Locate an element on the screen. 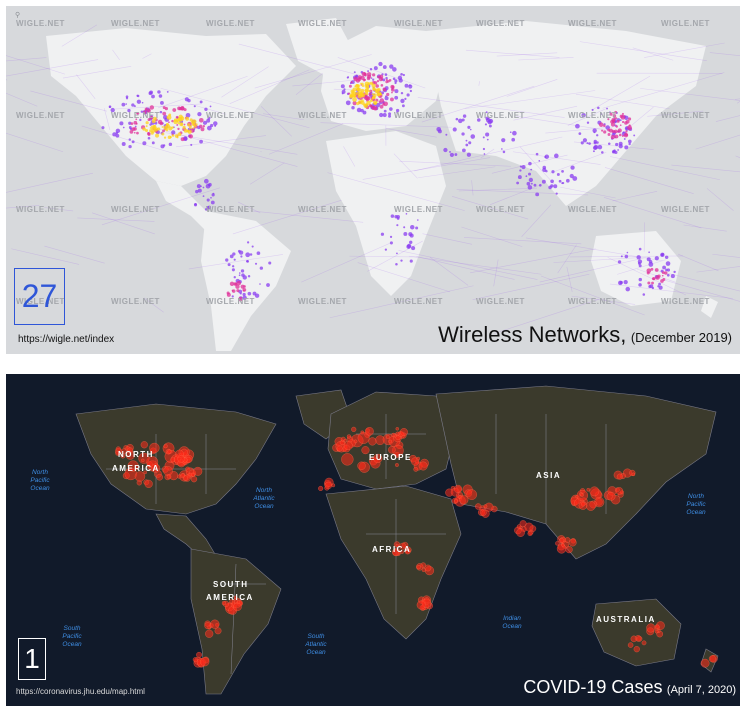 The image size is (746, 712). label-south-pacific-3: Ocean is located at coordinates (72, 644).